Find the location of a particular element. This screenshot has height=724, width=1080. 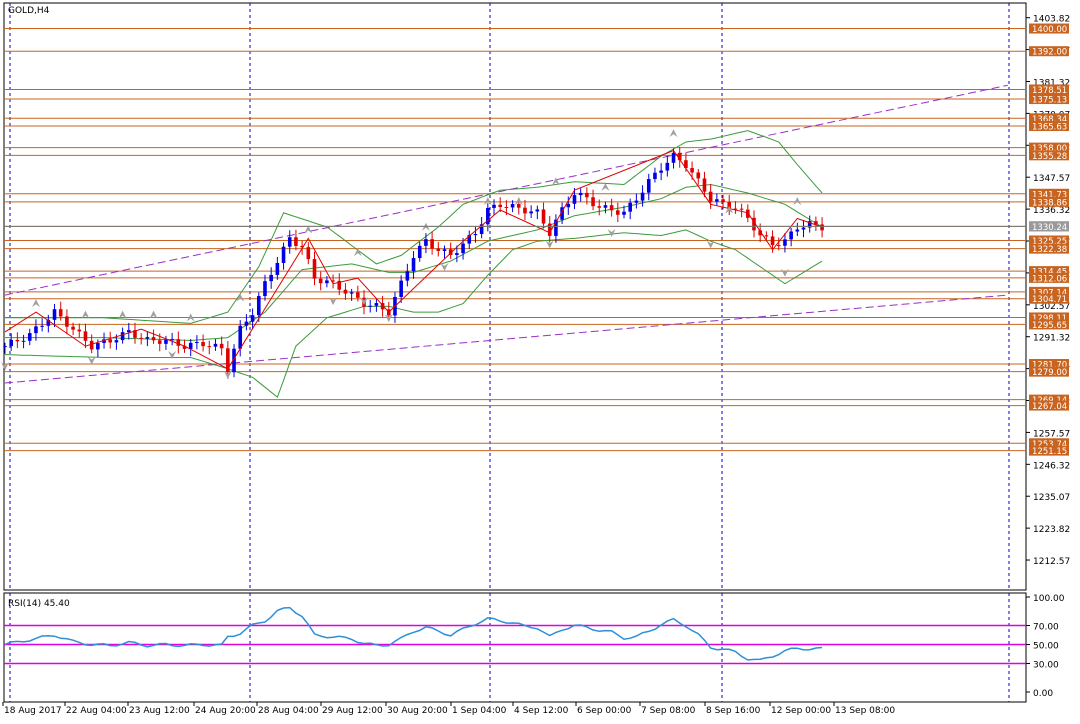

level-price-label: 1365.63 is located at coordinates (1049, 127).